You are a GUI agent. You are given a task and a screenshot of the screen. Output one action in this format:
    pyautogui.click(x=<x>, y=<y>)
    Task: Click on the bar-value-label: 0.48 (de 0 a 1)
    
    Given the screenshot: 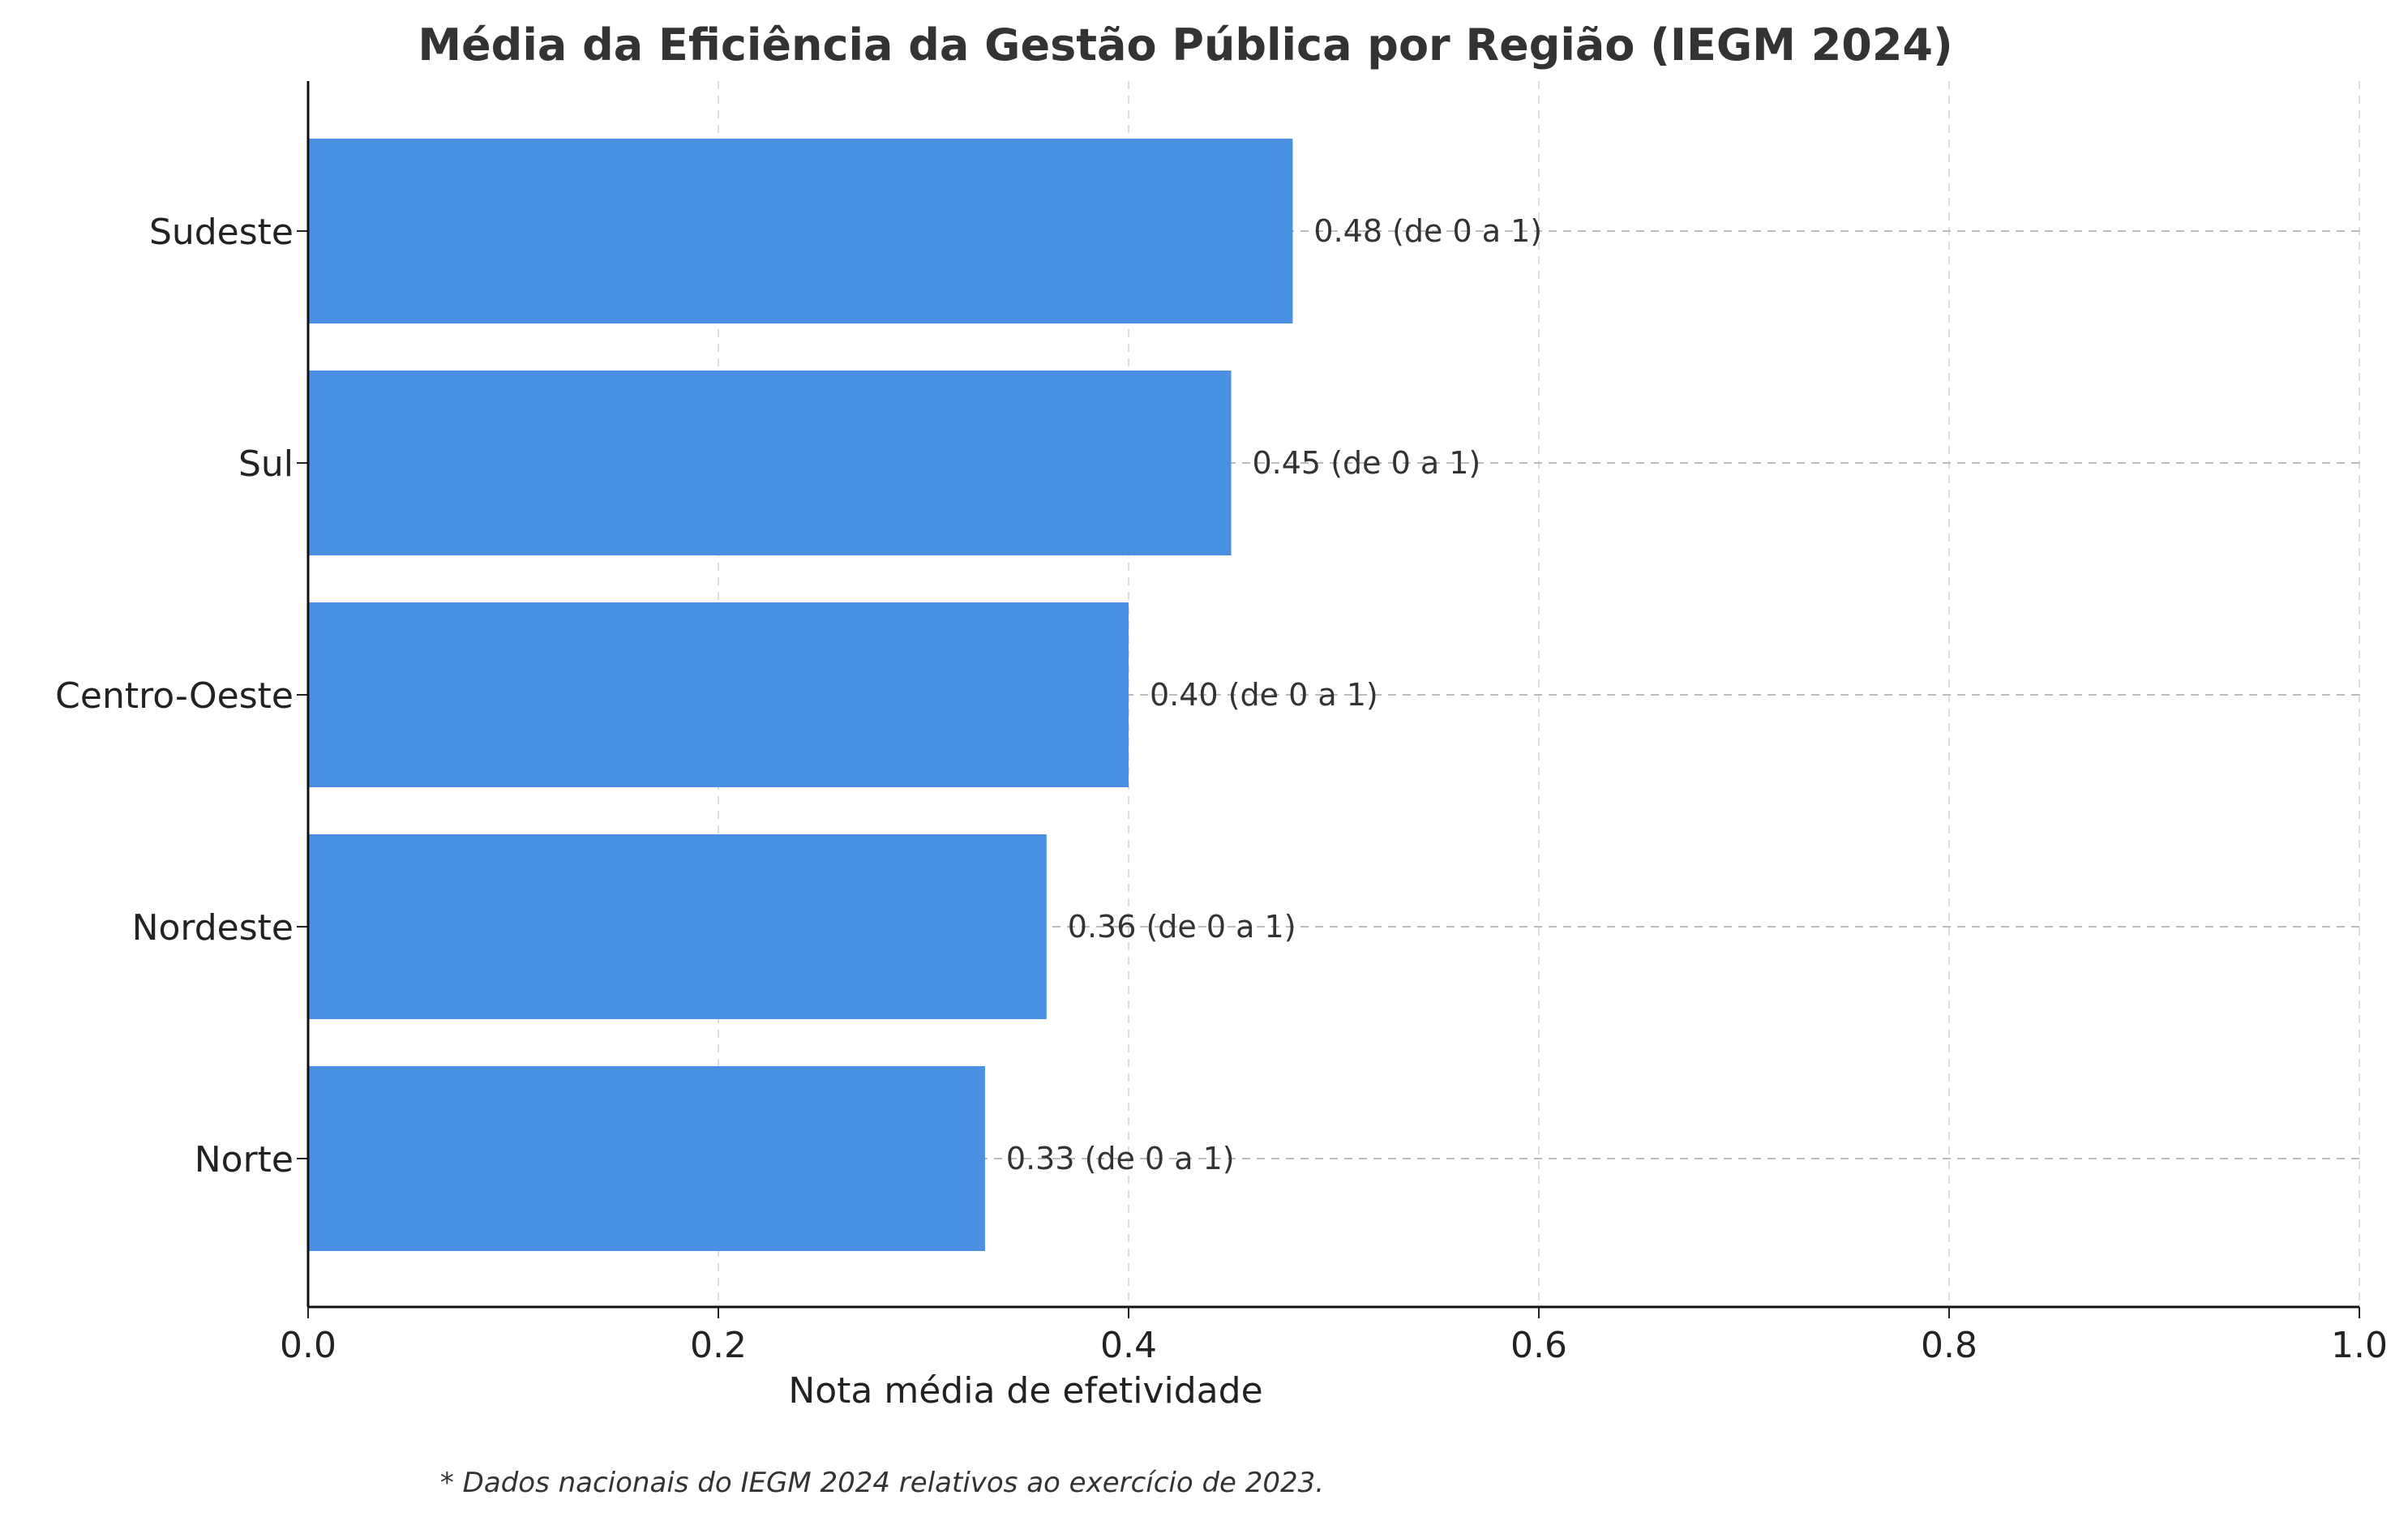 What is the action you would take?
    pyautogui.click(x=1427, y=231)
    